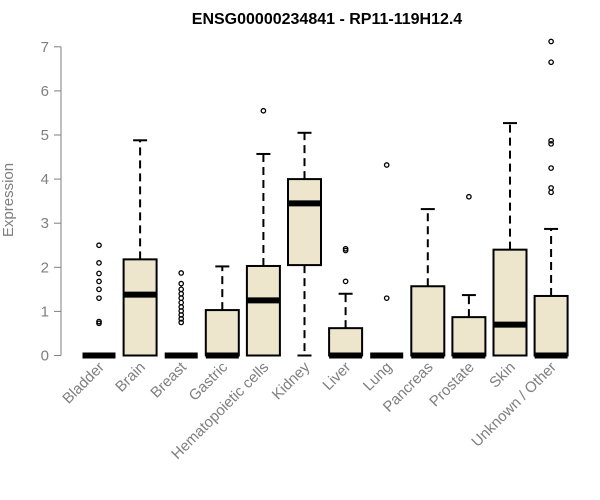 The image size is (600, 500). I want to click on box-bladder, so click(99, 300).